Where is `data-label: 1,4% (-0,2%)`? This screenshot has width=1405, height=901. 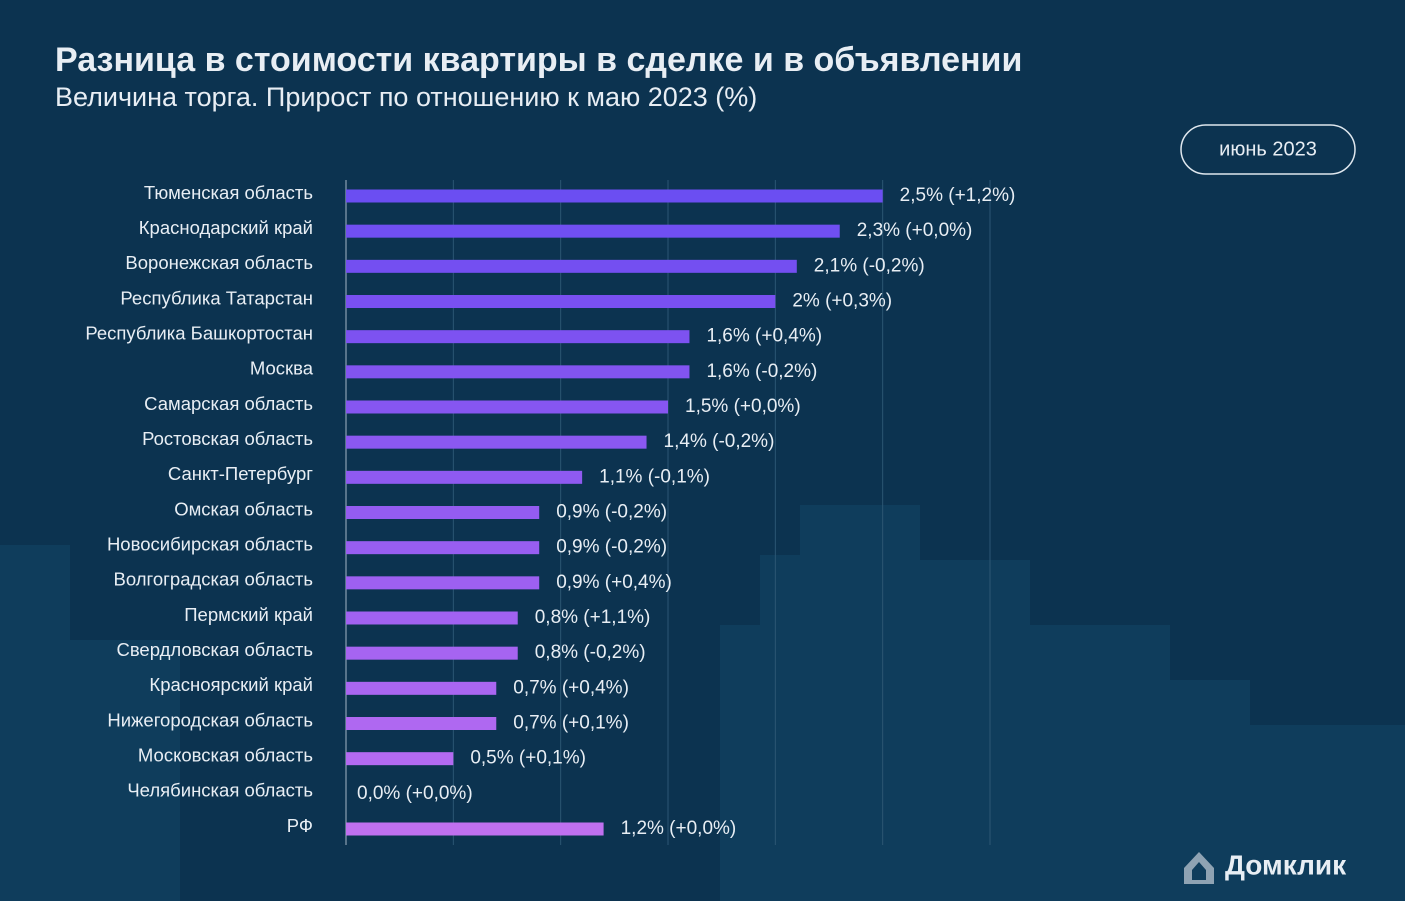
data-label: 1,4% (-0,2%) is located at coordinates (719, 441).